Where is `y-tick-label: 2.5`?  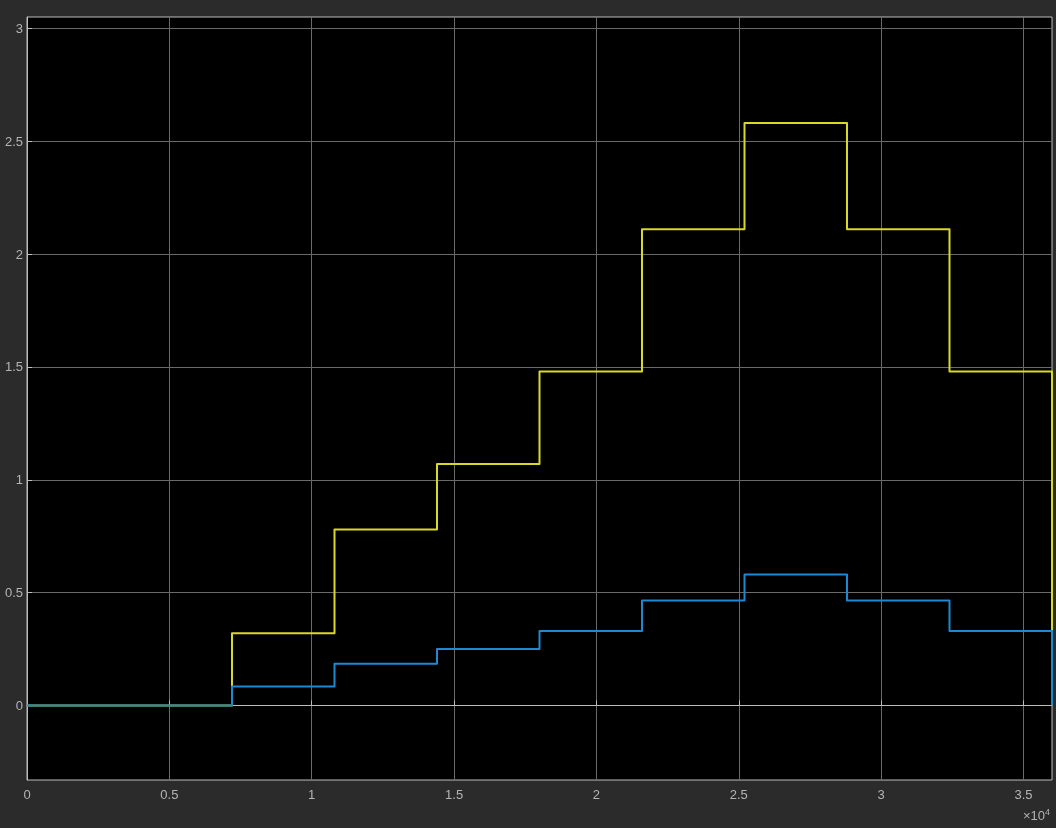 y-tick-label: 2.5 is located at coordinates (13, 141).